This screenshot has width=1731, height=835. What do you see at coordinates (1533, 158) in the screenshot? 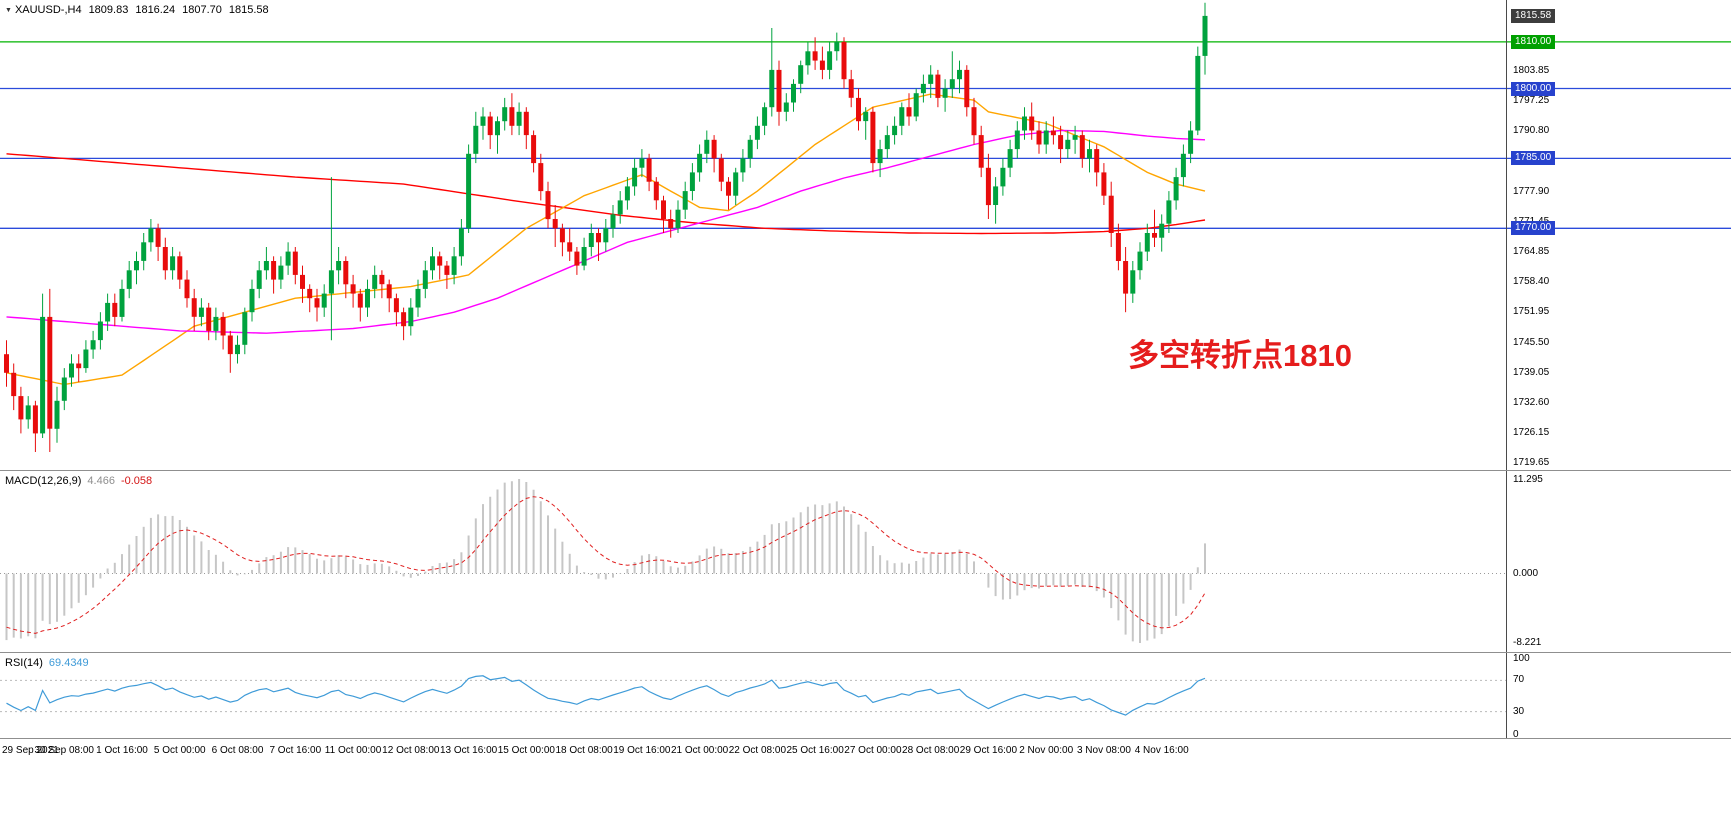
I see `price-level-tag: 1785.00` at bounding box center [1533, 158].